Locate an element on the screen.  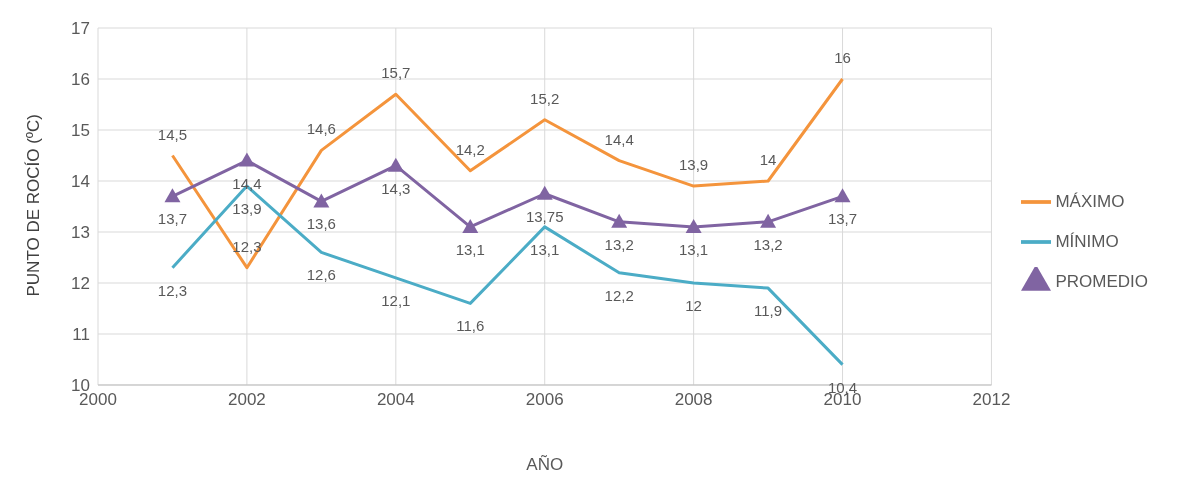
data-label: 12,6 is located at coordinates (321, 275).